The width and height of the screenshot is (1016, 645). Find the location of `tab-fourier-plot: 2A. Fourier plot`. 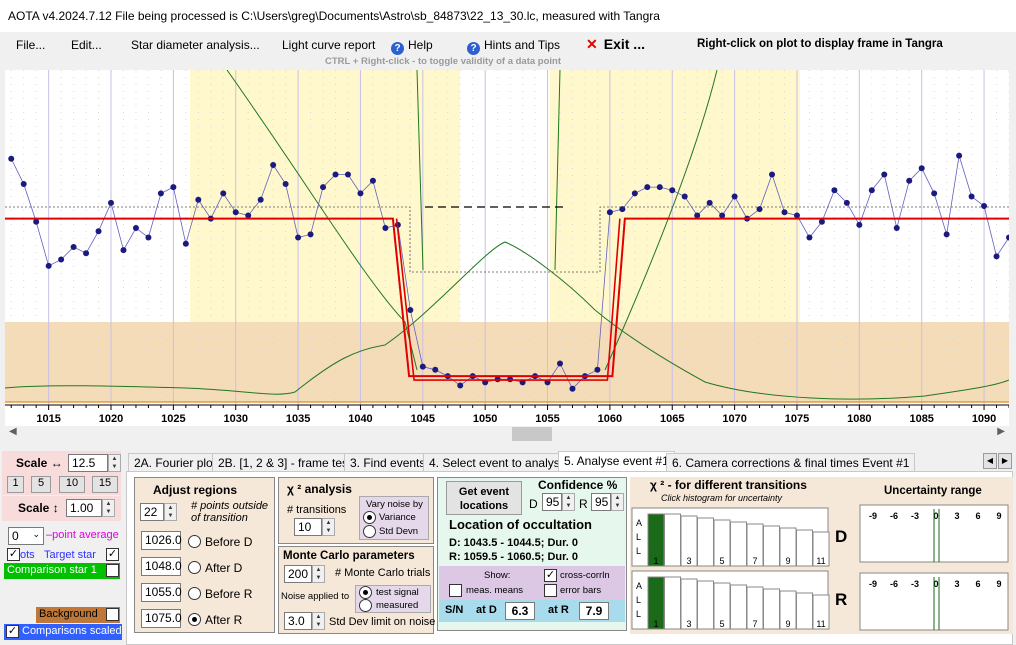

tab-fourier-plot: 2A. Fourier plot is located at coordinates (175, 462).